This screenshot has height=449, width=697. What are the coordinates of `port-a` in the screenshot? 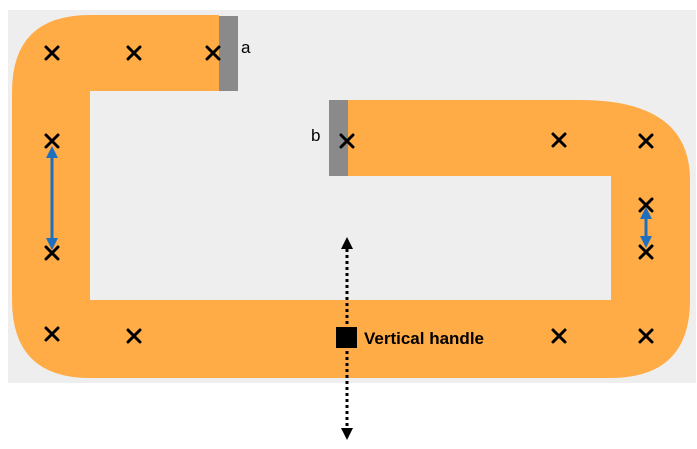 It's located at (228, 53).